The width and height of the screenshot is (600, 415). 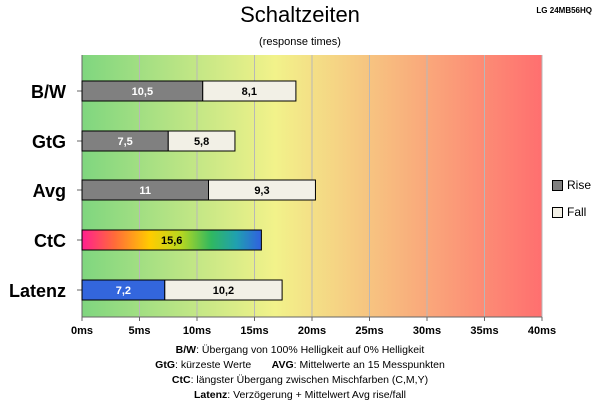 I want to click on bar-value-label: 9,3, so click(x=261, y=191).